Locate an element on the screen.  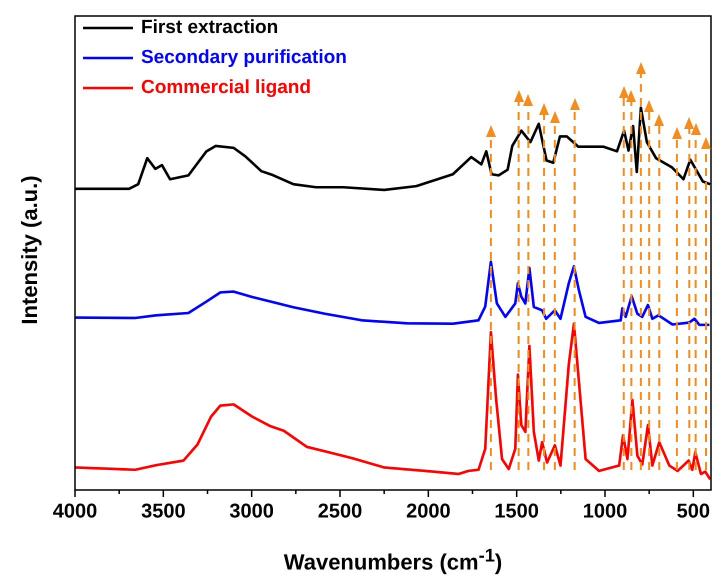
x-tick-label: 1500 is located at coordinates (516, 511).